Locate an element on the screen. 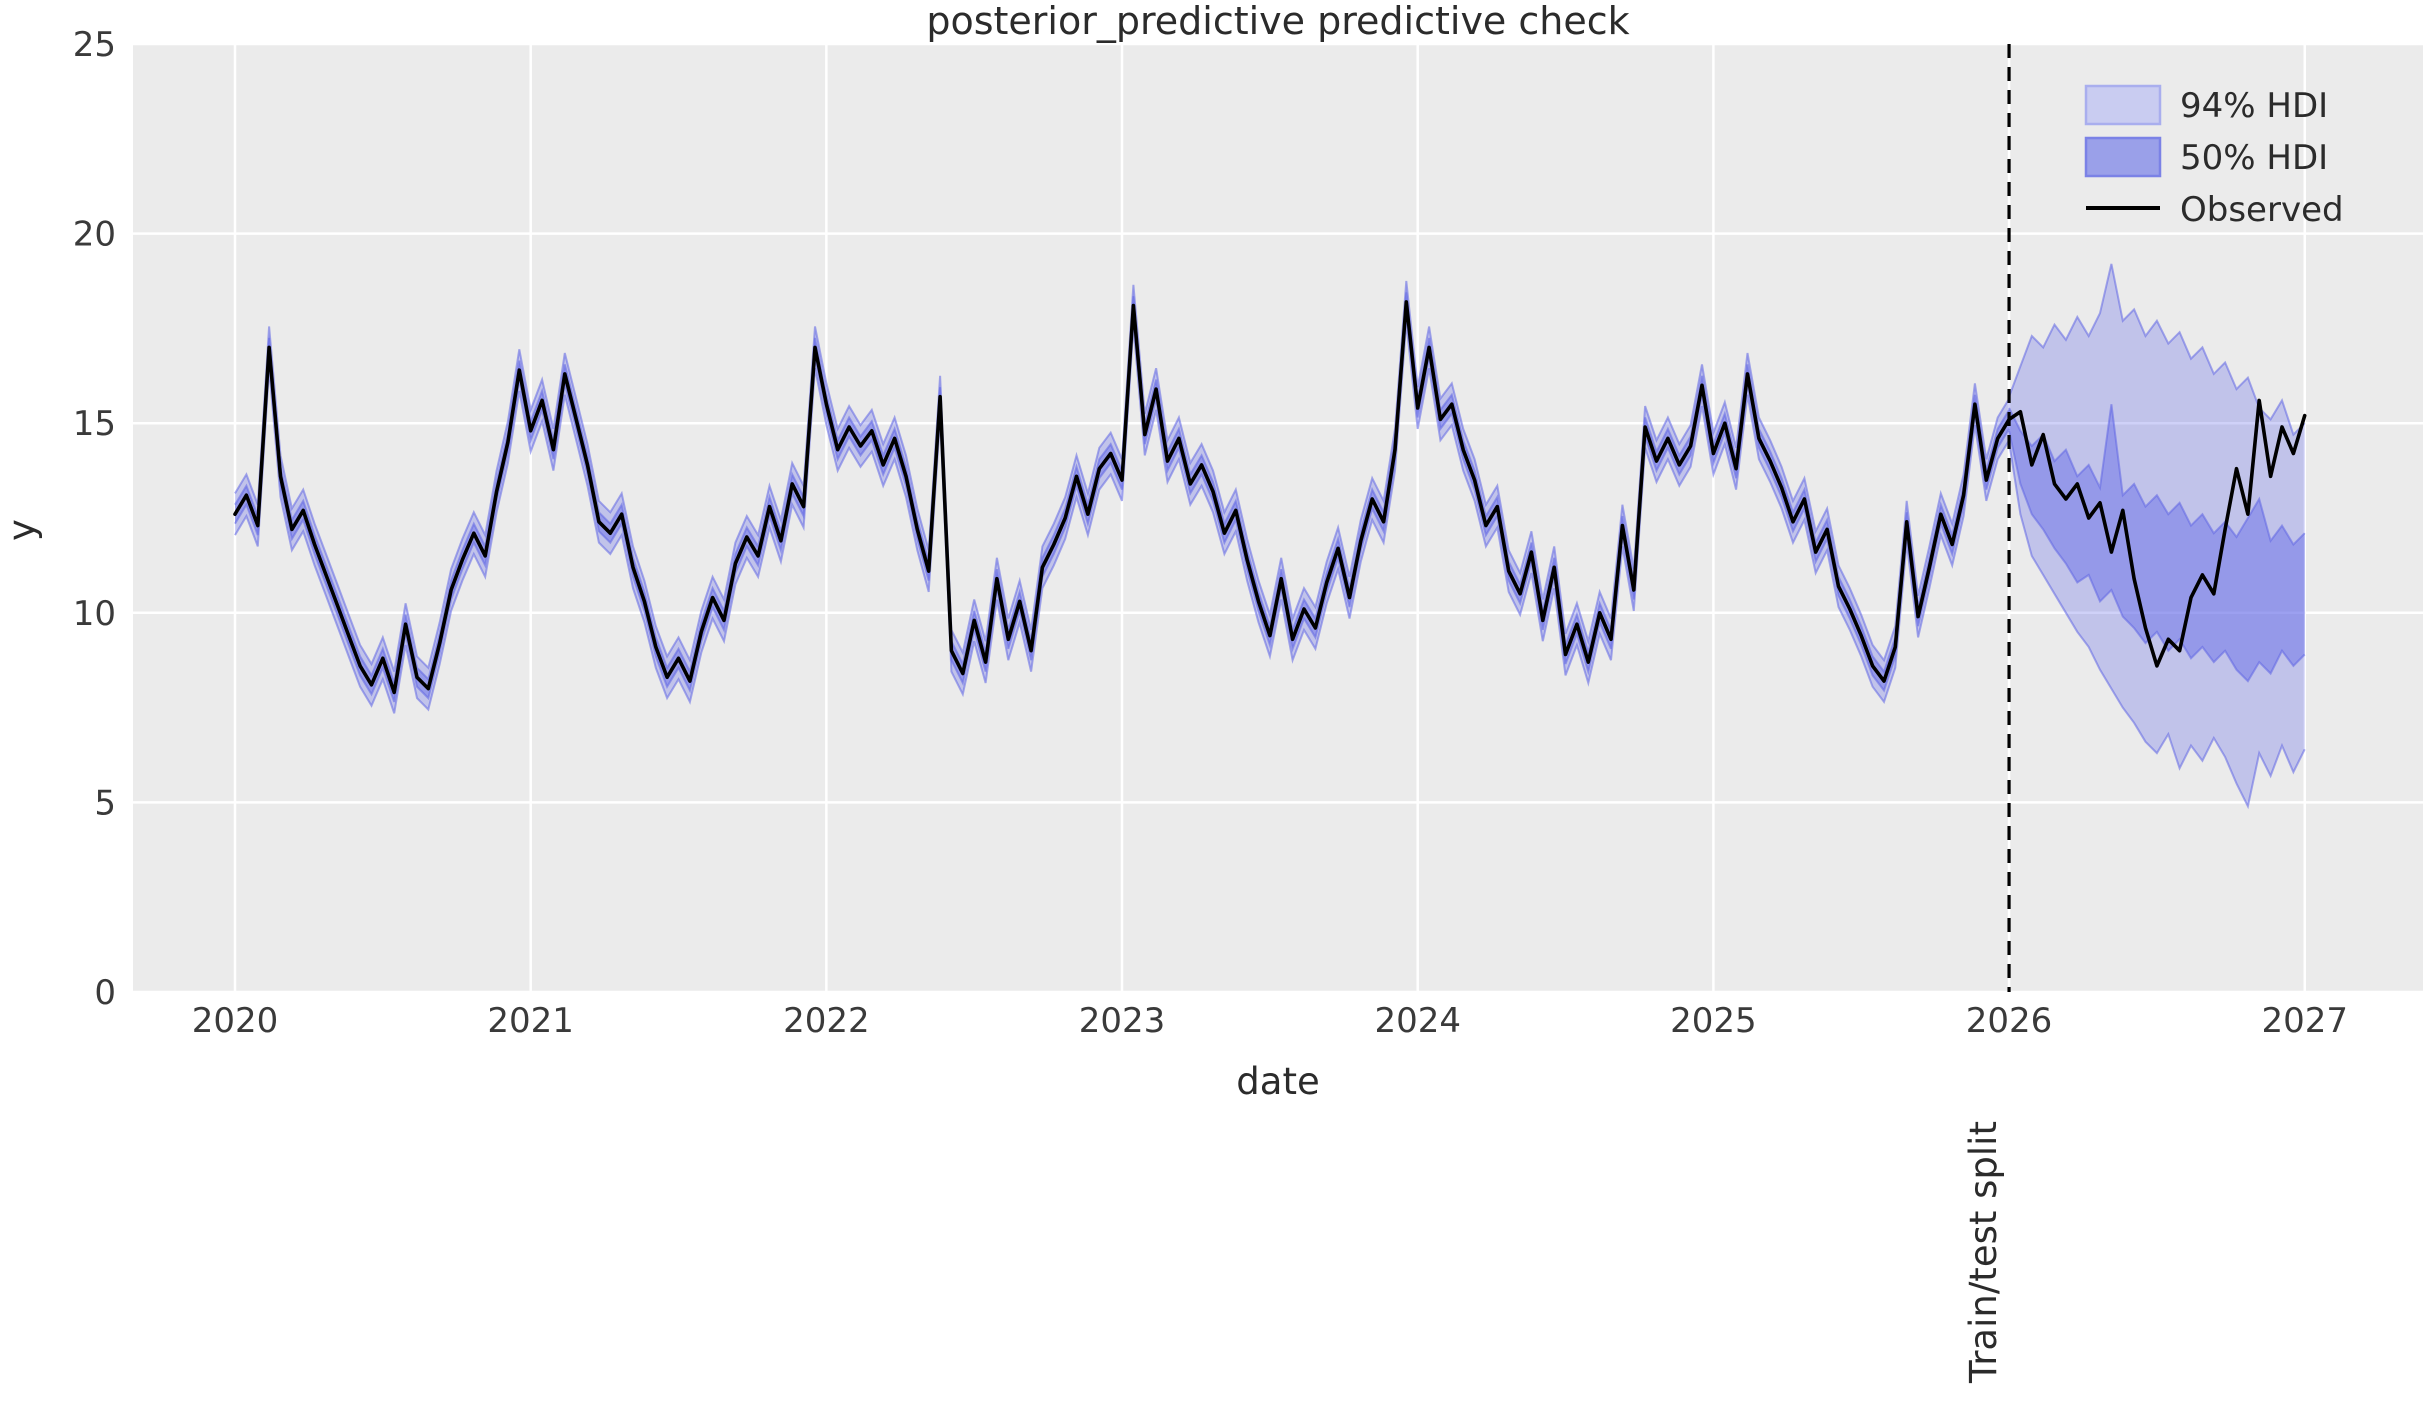 The width and height of the screenshot is (2423, 1424). legend-label-94-hdi: 94% HDI is located at coordinates (2254, 106).